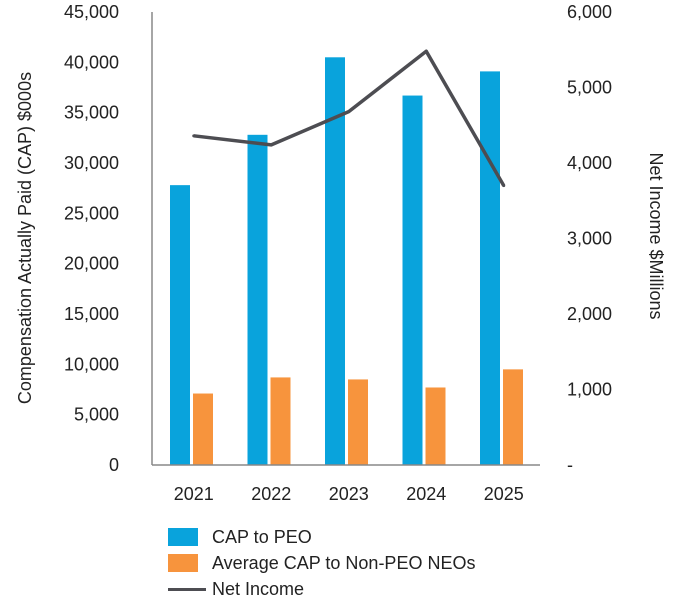 The height and width of the screenshot is (602, 680). What do you see at coordinates (203, 429) in the screenshot?
I see `bar-cap-neo-2021` at bounding box center [203, 429].